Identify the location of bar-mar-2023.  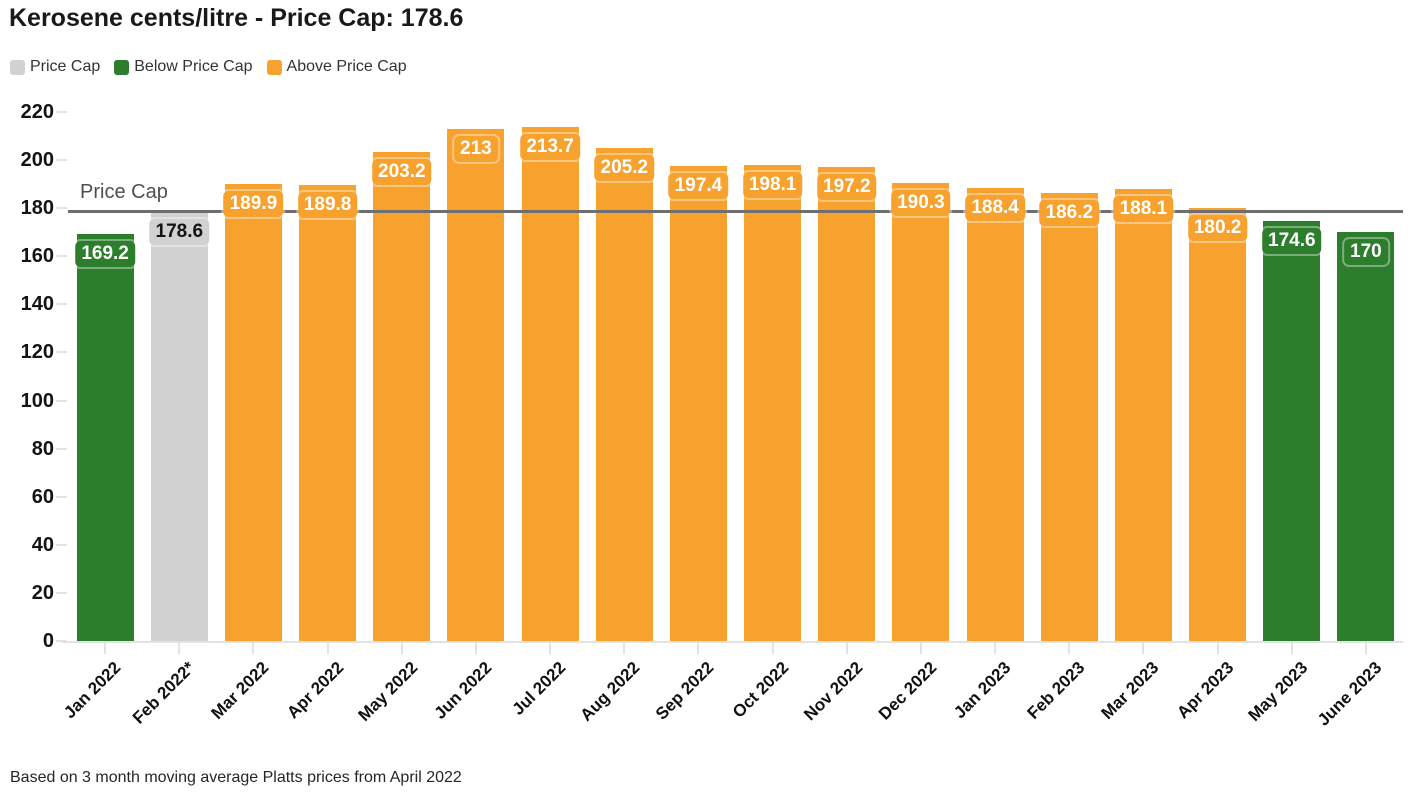
(1143, 414).